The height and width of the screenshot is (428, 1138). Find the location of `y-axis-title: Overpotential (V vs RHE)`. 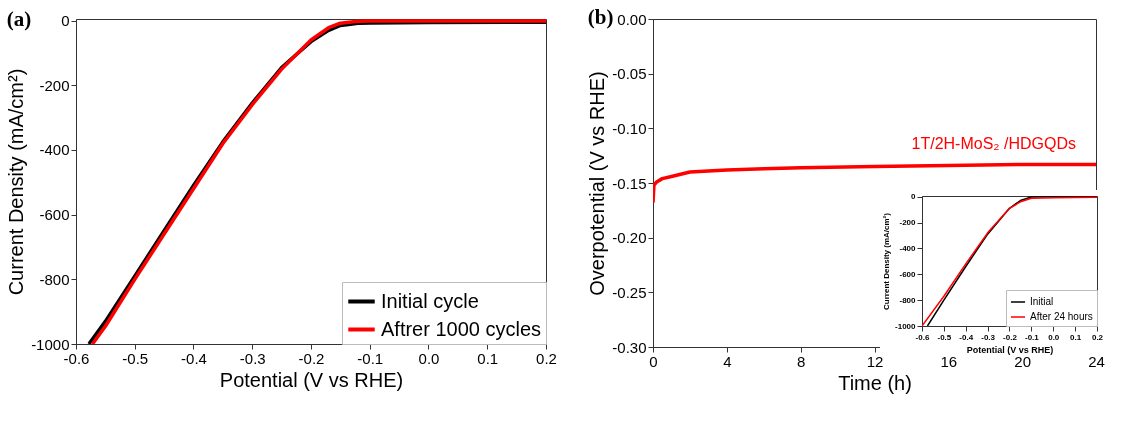

y-axis-title: Overpotential (V vs RHE) is located at coordinates (597, 183).